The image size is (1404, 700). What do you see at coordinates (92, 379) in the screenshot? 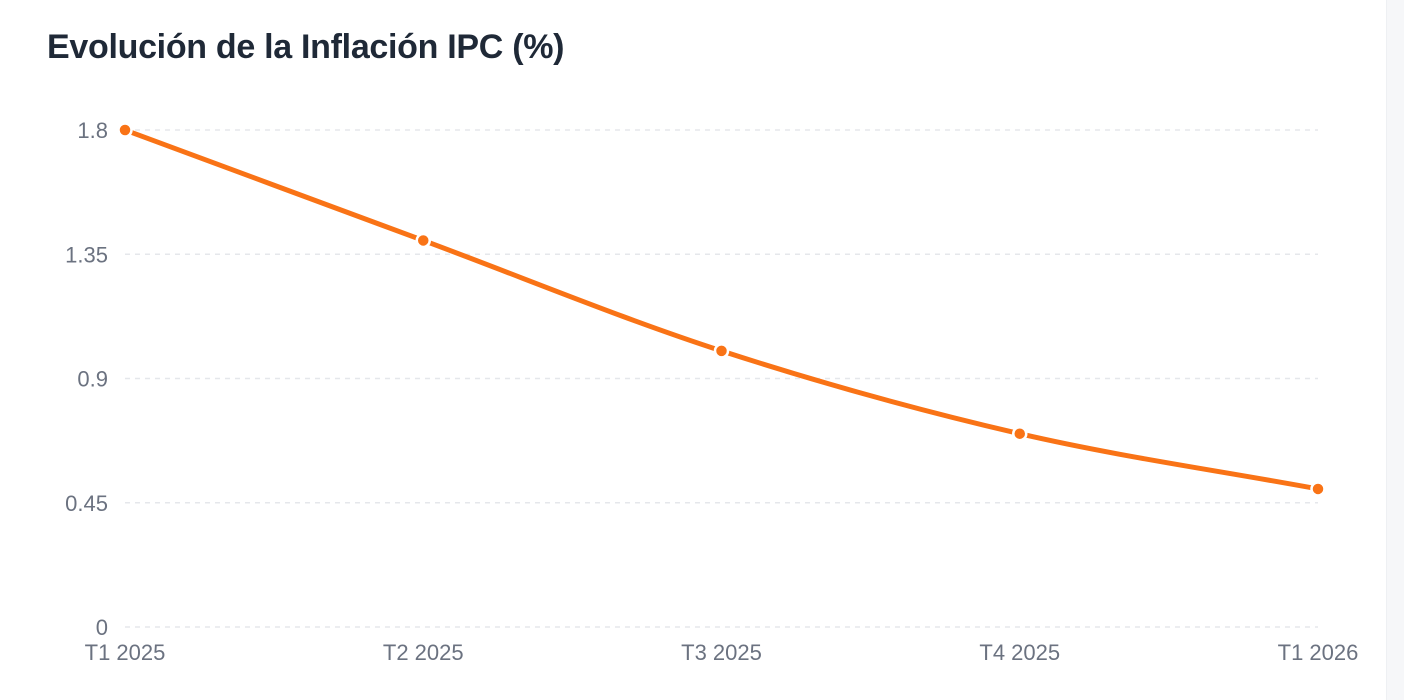
I see `y-tick-label: 0.9` at bounding box center [92, 379].